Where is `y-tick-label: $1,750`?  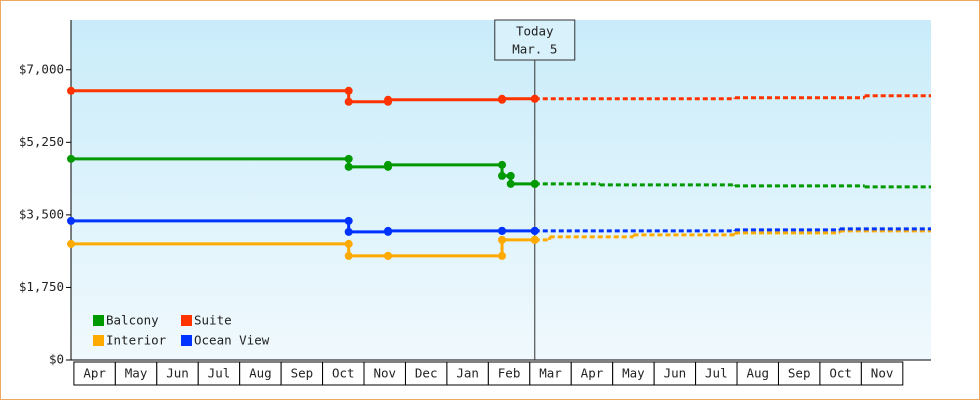 y-tick-label: $1,750 is located at coordinates (41, 286).